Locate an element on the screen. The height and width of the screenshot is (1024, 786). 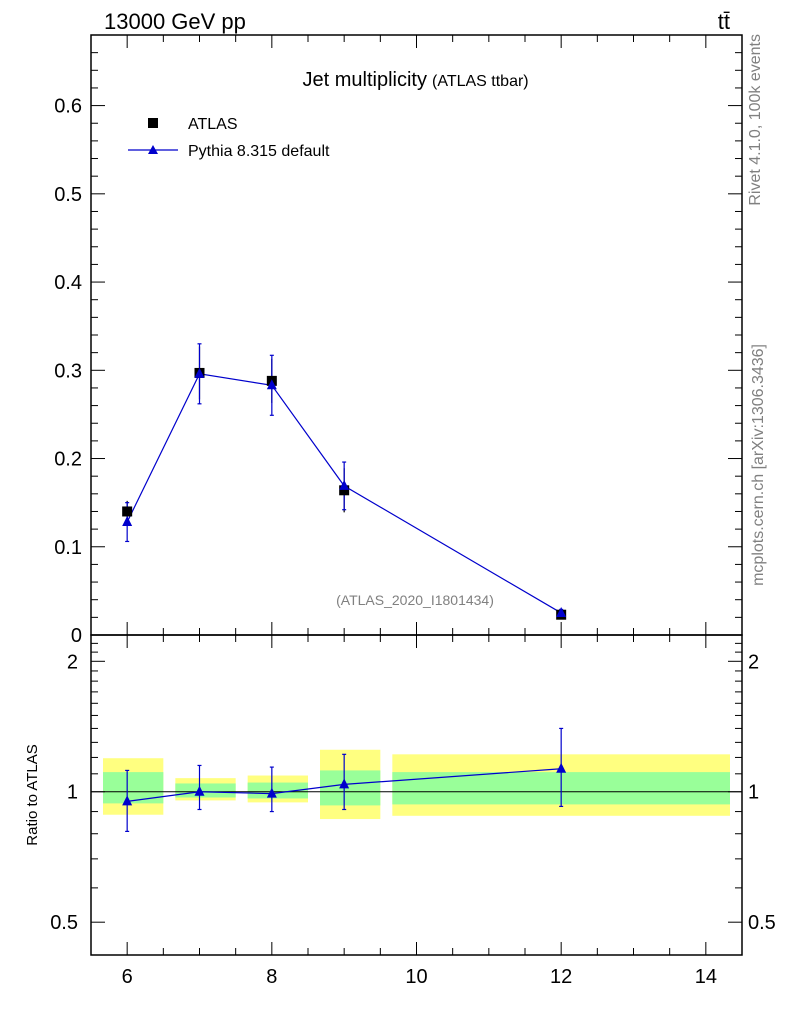
y-tick-label: 2 is located at coordinates (72, 662).